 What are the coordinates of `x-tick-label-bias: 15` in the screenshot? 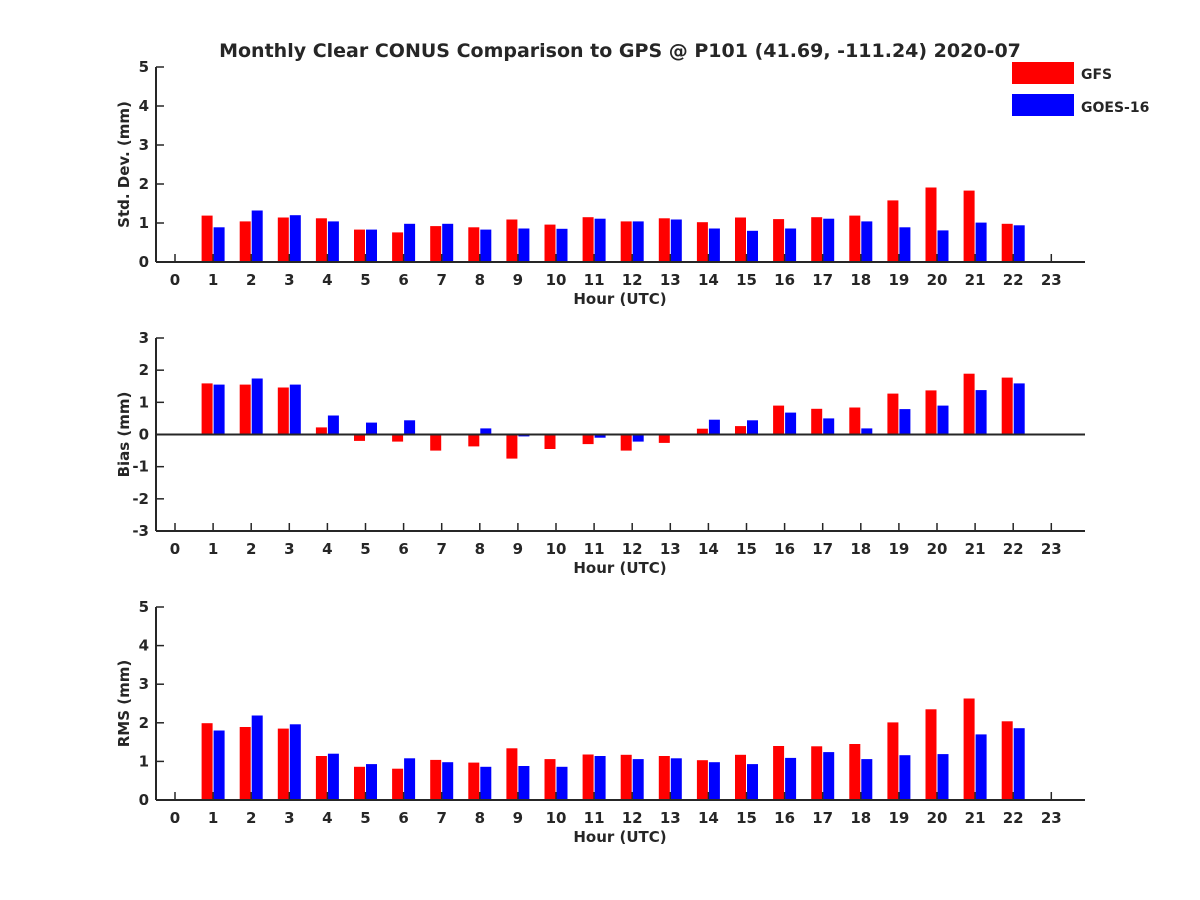 It's located at (746, 549).